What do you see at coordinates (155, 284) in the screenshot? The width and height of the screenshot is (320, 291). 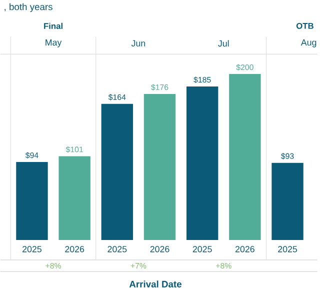 I see `x-axis-title: Arrival Date` at bounding box center [155, 284].